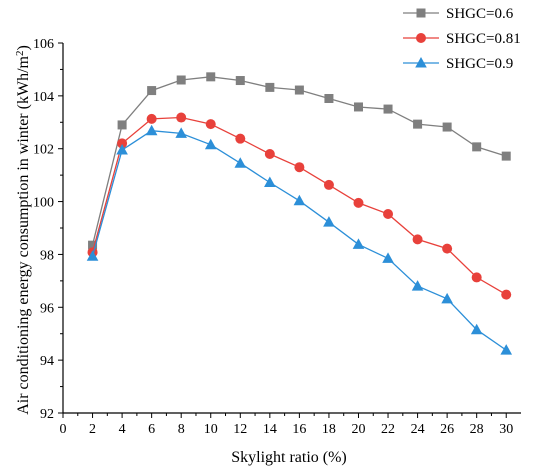  Describe the element at coordinates (358, 429) in the screenshot. I see `x-tick-label: 20` at that location.